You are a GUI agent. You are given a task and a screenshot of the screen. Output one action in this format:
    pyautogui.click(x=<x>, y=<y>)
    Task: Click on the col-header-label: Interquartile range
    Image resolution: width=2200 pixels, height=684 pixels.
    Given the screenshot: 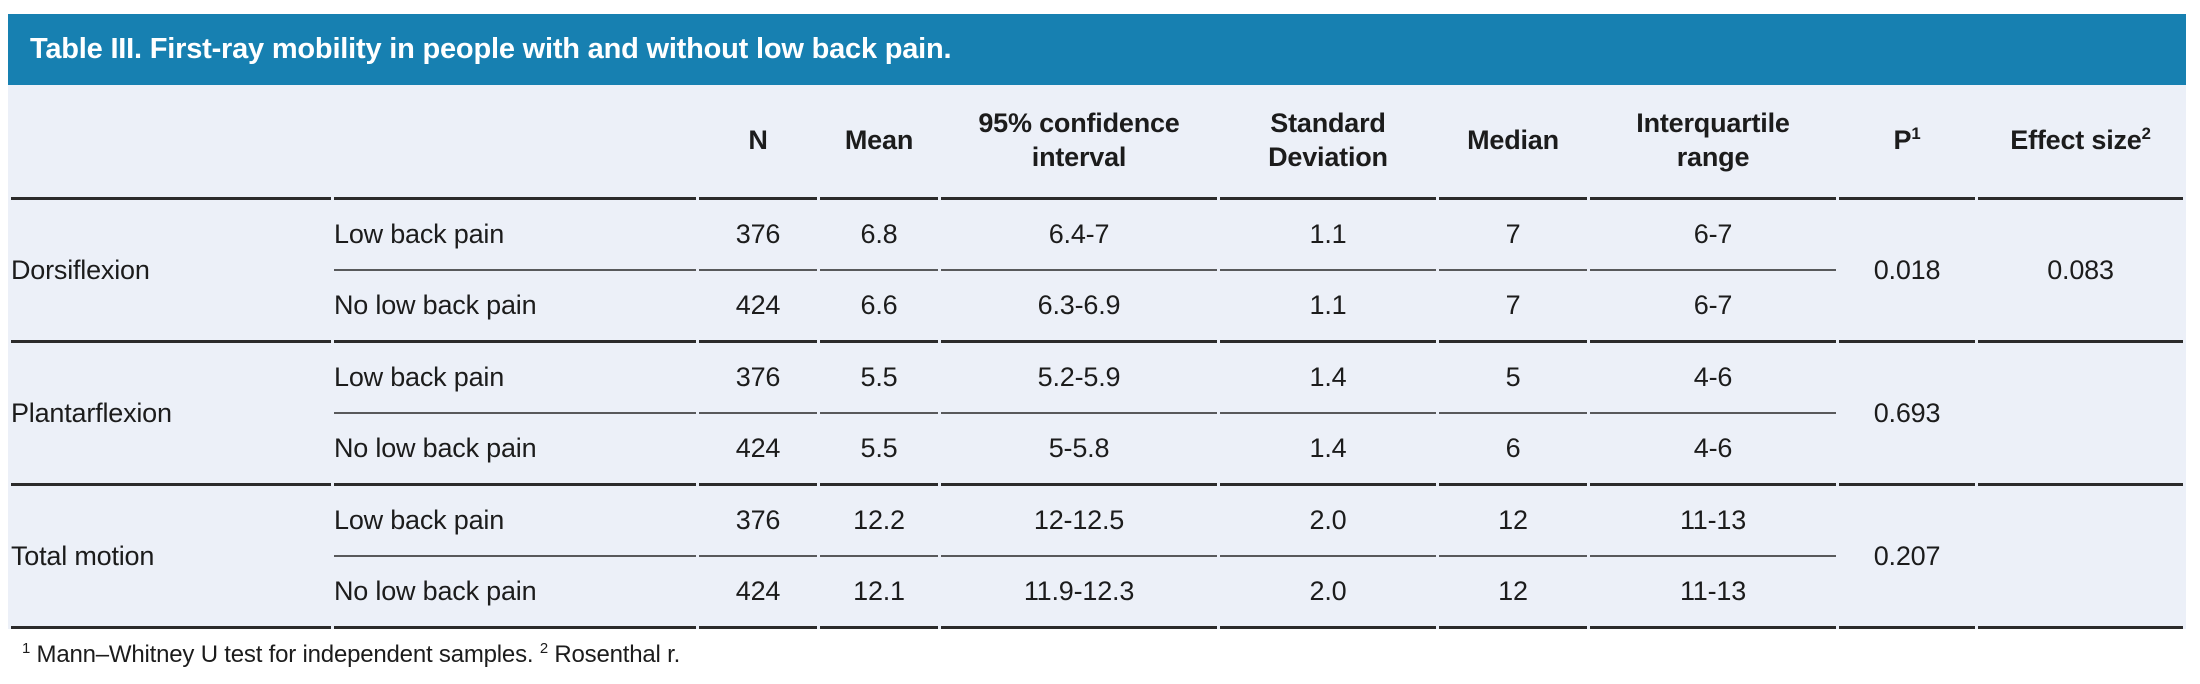 What is the action you would take?
    pyautogui.click(x=1713, y=140)
    